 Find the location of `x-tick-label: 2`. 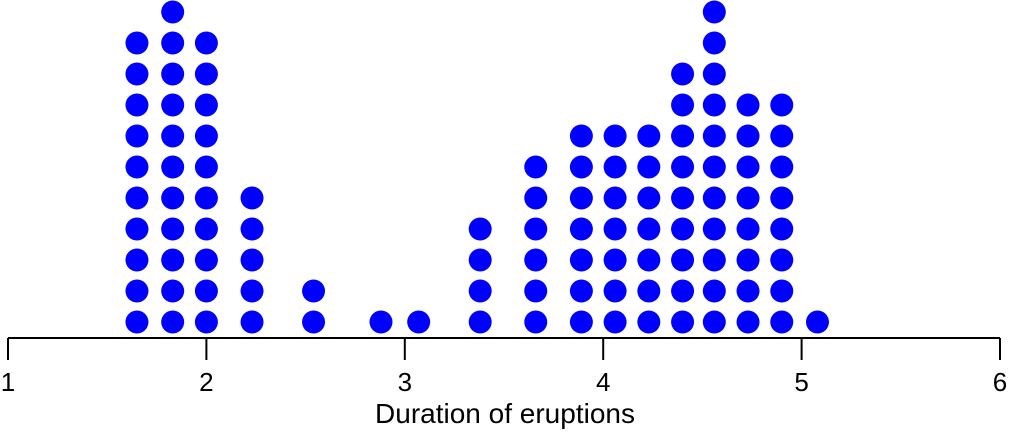

x-tick-label: 2 is located at coordinates (206, 382).